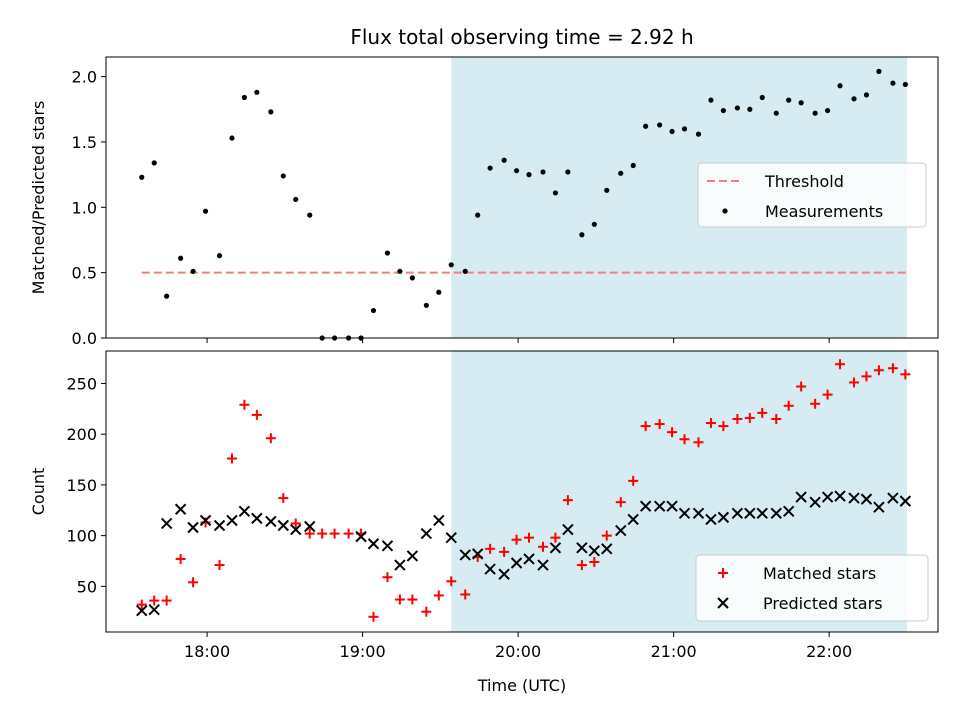  I want to click on y-tick-label: 0.5, so click(84, 273).